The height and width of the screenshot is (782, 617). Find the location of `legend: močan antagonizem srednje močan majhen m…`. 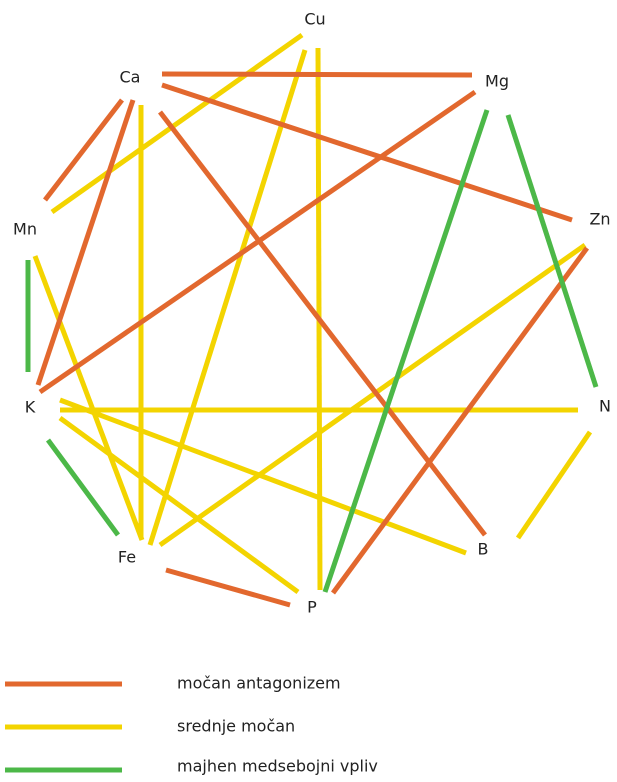

legend: močan antagonizem srednje močan majhen m… is located at coordinates (191, 725).